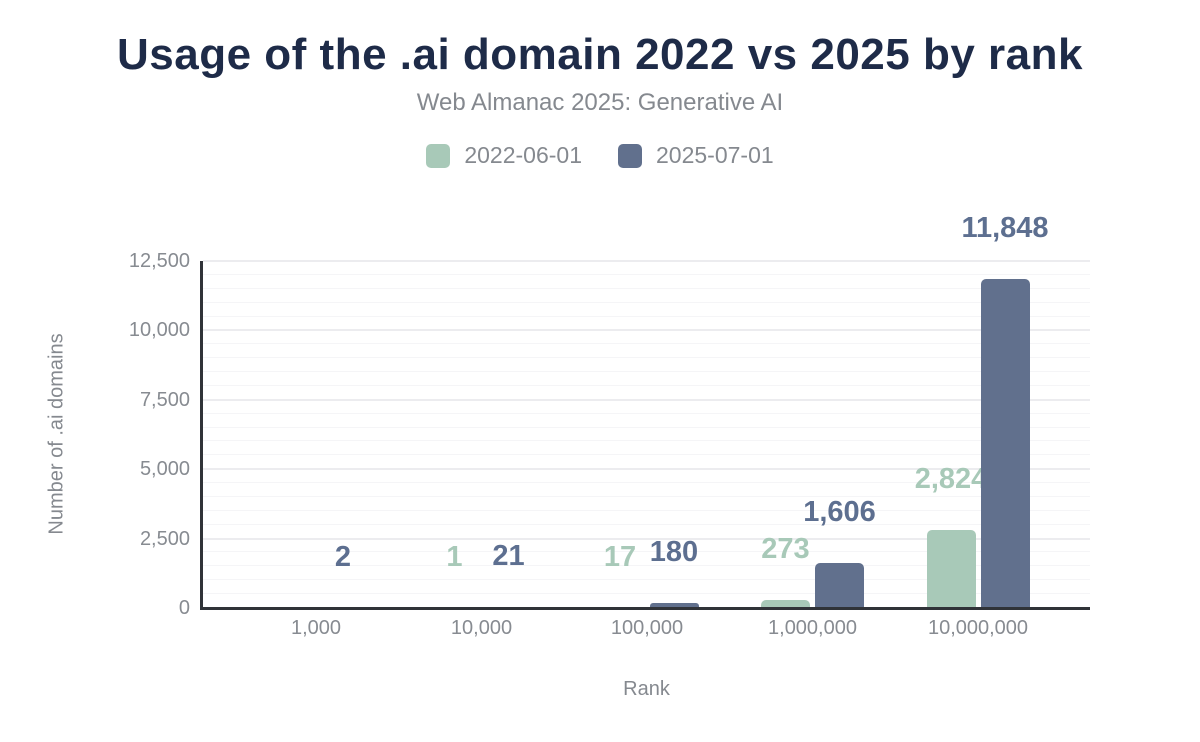  What do you see at coordinates (164, 469) in the screenshot?
I see `y-tick-label: 5,000` at bounding box center [164, 469].